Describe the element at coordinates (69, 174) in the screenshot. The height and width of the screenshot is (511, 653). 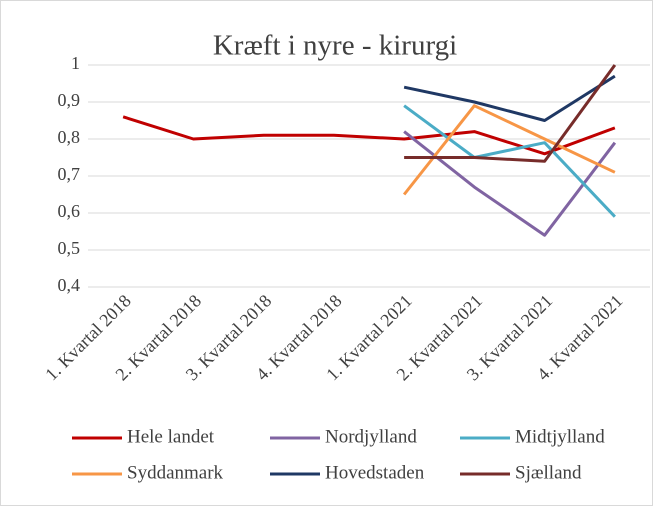
I see `y-tick-label: 0,7` at that location.